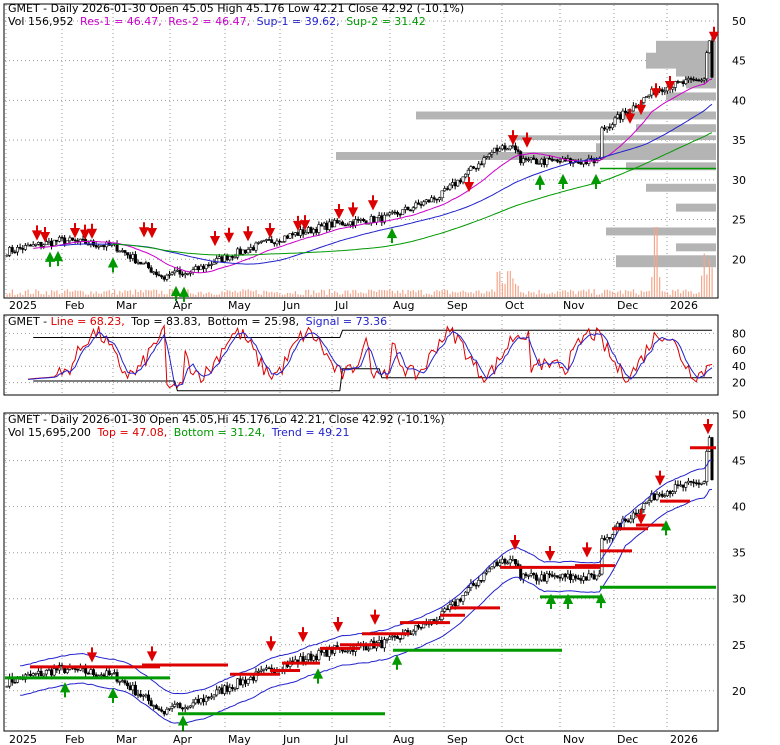 This screenshot has height=745, width=780. Describe the element at coordinates (183, 305) in the screenshot. I see `price-x-tick: Apr` at that location.